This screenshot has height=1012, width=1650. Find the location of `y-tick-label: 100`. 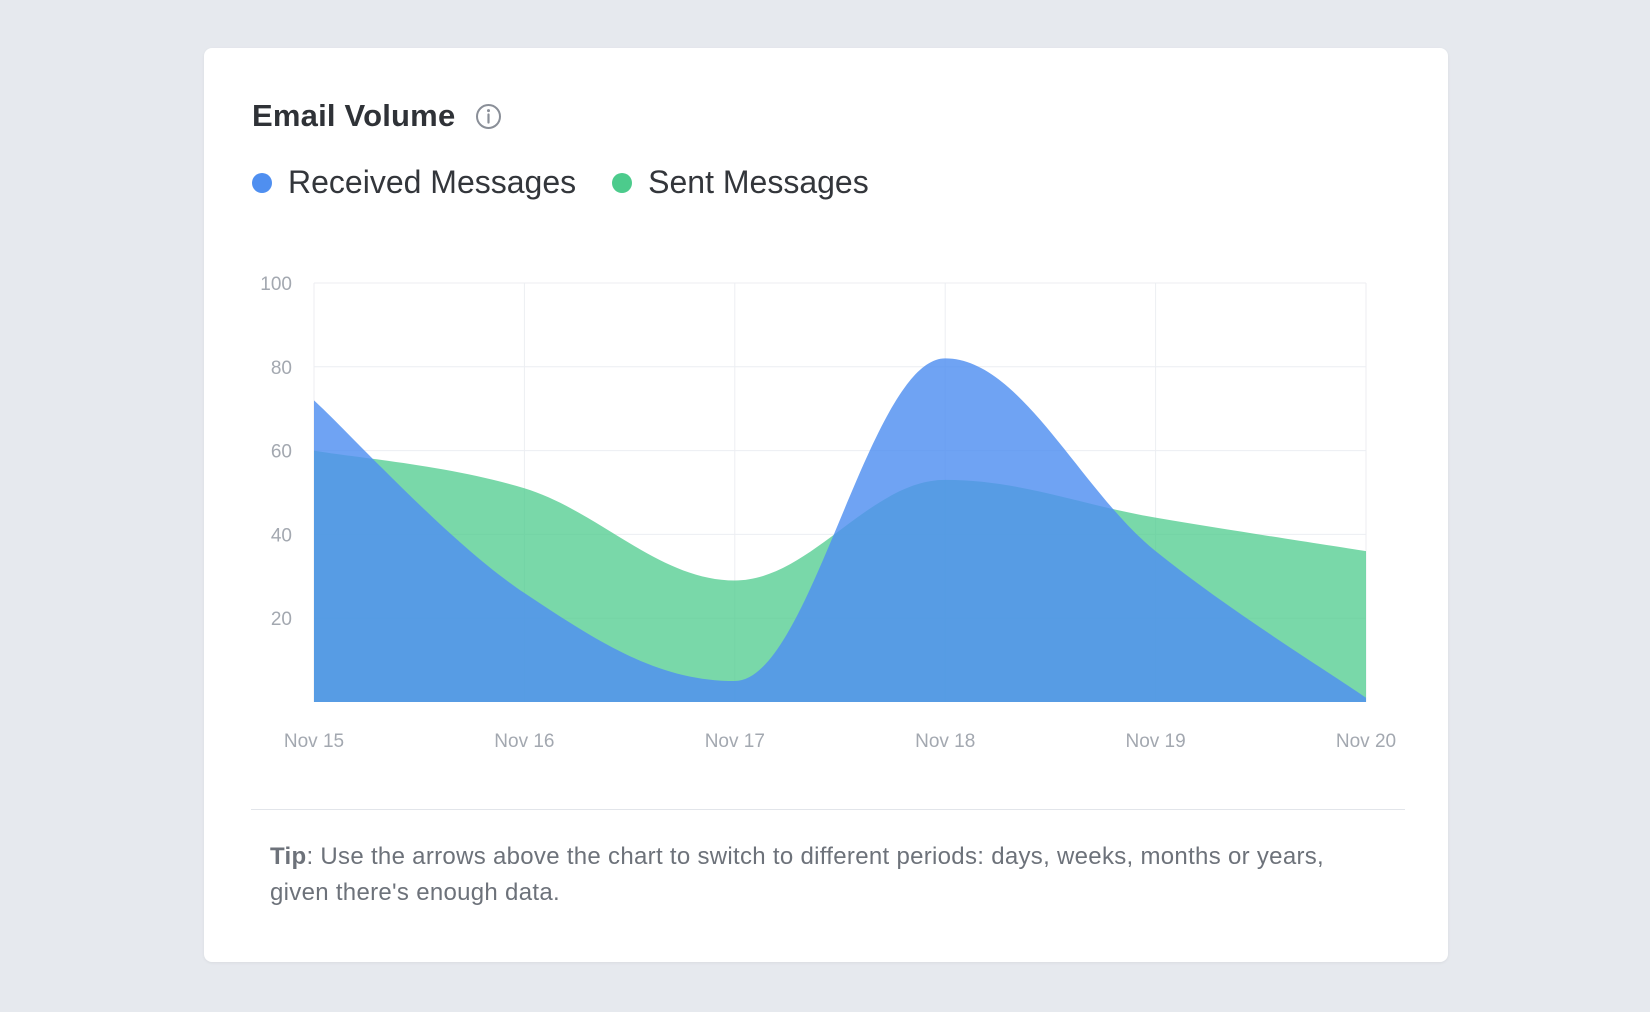

y-tick-label: 100 is located at coordinates (276, 284).